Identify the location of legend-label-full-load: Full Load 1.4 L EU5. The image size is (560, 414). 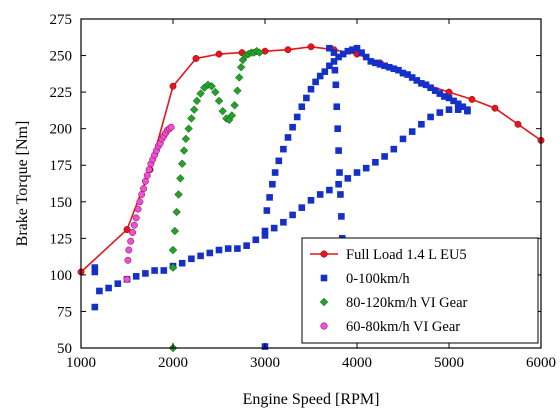
(406, 255).